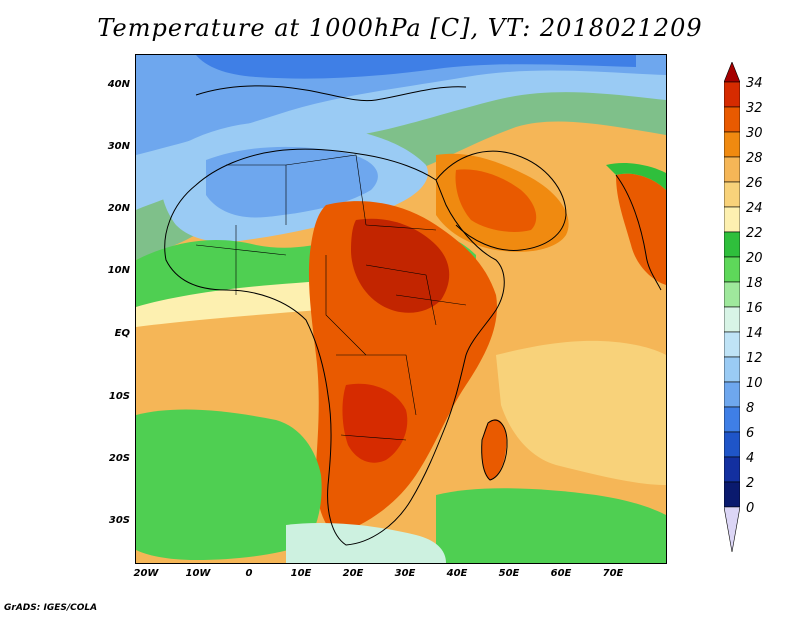 Image resolution: width=800 pixels, height=618 pixels. Describe the element at coordinates (401, 105) in the screenshot. I see `north-band-blue` at that location.